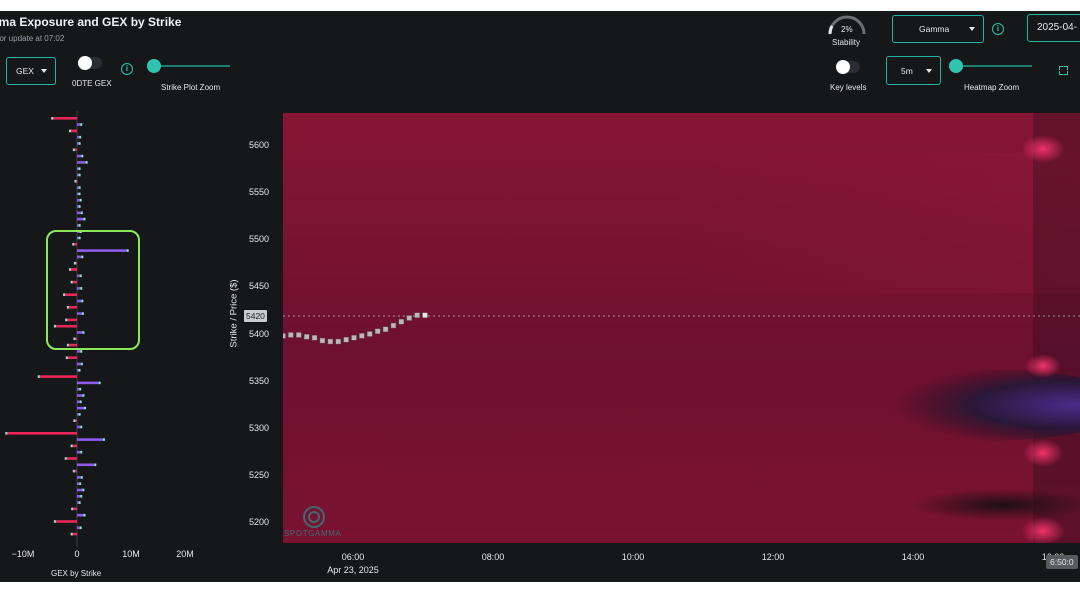 This screenshot has width=1080, height=595. What do you see at coordinates (353, 557) in the screenshot?
I see `heatmap-x-tick: 06:00` at bounding box center [353, 557].